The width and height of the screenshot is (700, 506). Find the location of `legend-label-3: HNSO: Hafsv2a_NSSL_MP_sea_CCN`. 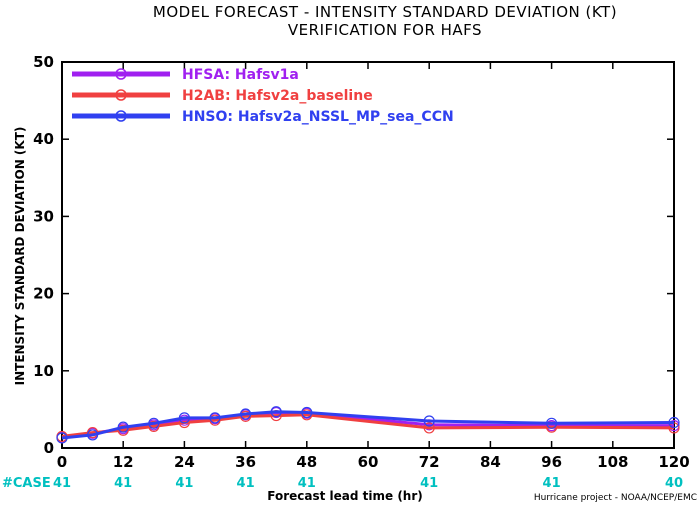

legend-label-3: HNSO: Hafsv2a_NSSL_MP_sea_CCN is located at coordinates (318, 117).